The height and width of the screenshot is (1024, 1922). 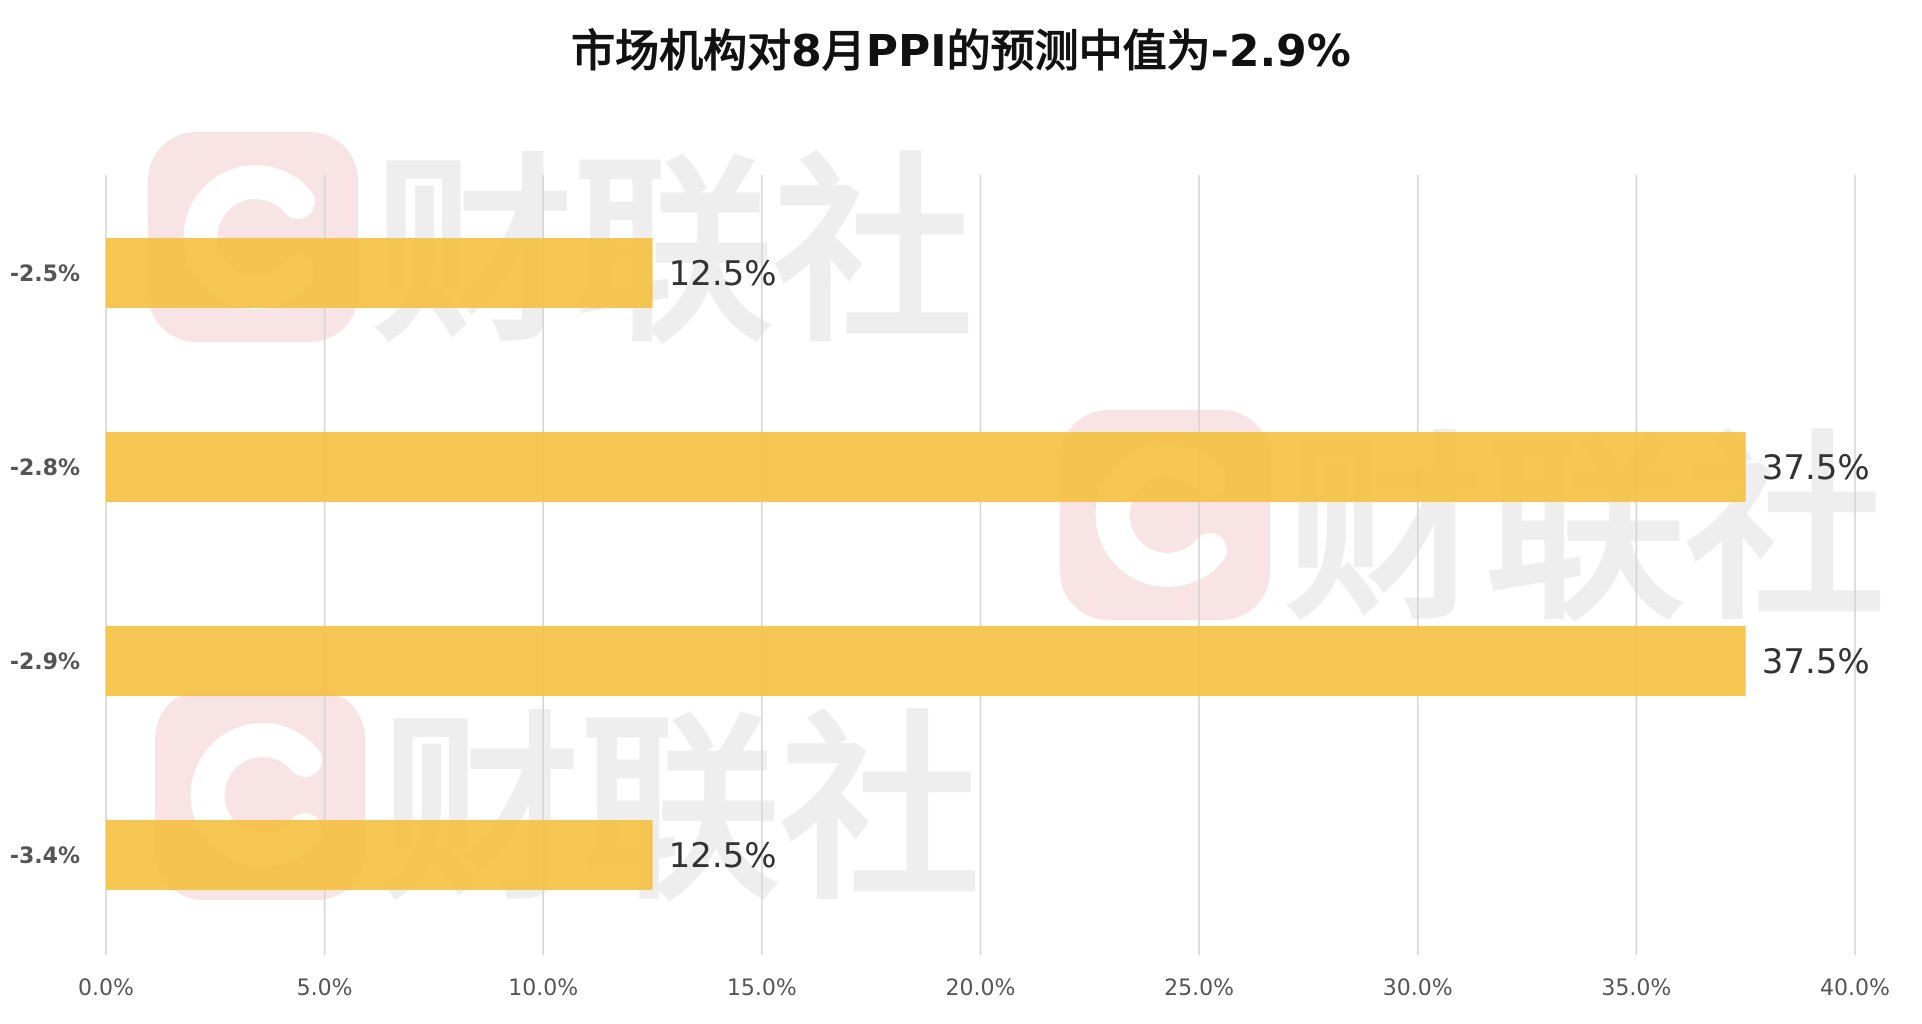 I want to click on chart-title: 市场机构对8月PPI的预测中值为-2.9%, so click(x=961, y=51).